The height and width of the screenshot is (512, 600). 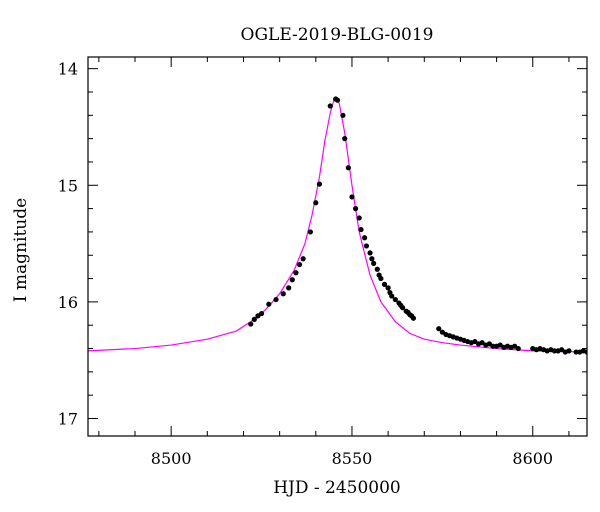 I want to click on y-tick-label: 17, so click(x=68, y=419).